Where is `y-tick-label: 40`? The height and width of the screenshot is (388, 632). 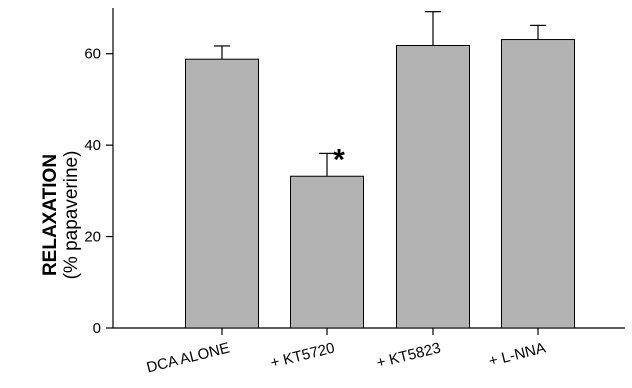 y-tick-label: 40 is located at coordinates (92, 145).